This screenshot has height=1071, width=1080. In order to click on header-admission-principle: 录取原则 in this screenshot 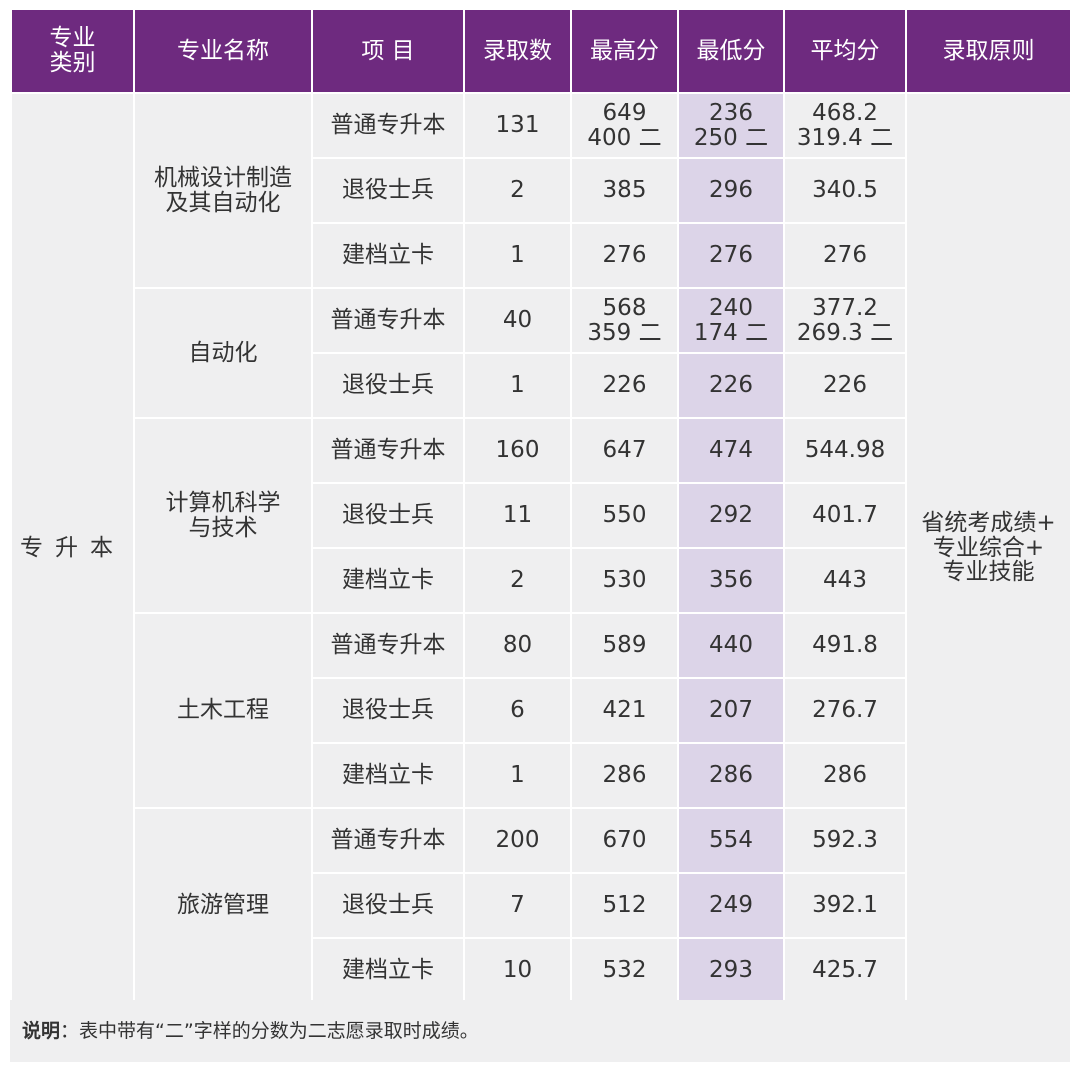, I will do `click(988, 51)`.